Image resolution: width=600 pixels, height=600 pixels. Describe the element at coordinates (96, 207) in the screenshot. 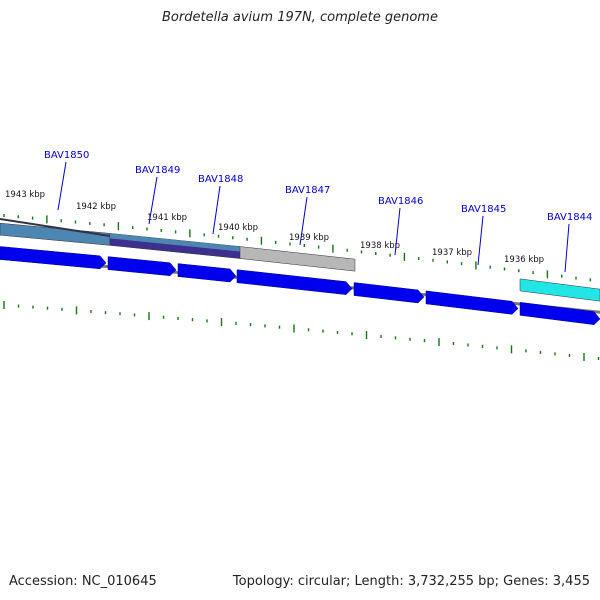

I see `ruler-label: 1942 kbp` at that location.